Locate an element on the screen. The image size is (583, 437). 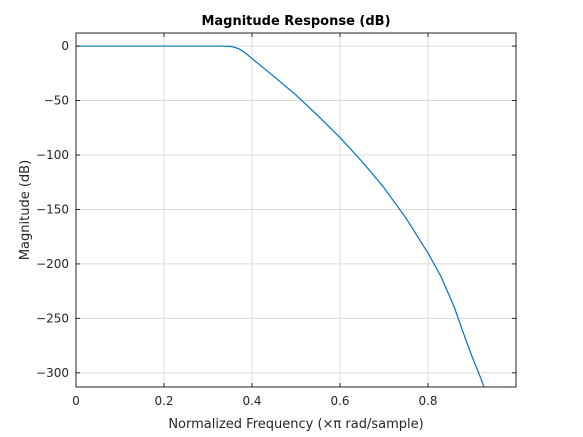
x-tick-label-0: 0 is located at coordinates (76, 401).